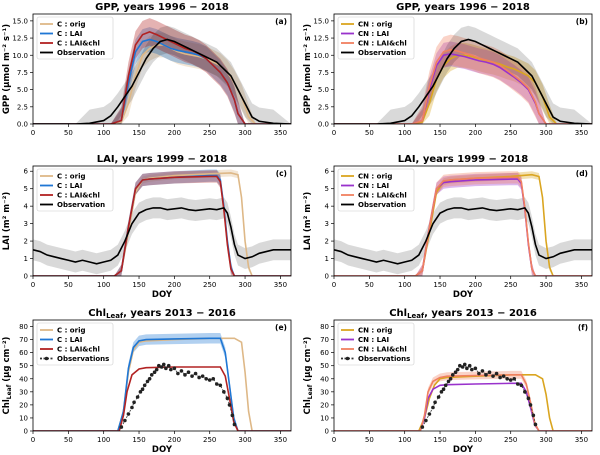 The width and height of the screenshot is (600, 455). Describe the element at coordinates (545, 440) in the screenshot. I see `x-tick-label: 300` at that location.